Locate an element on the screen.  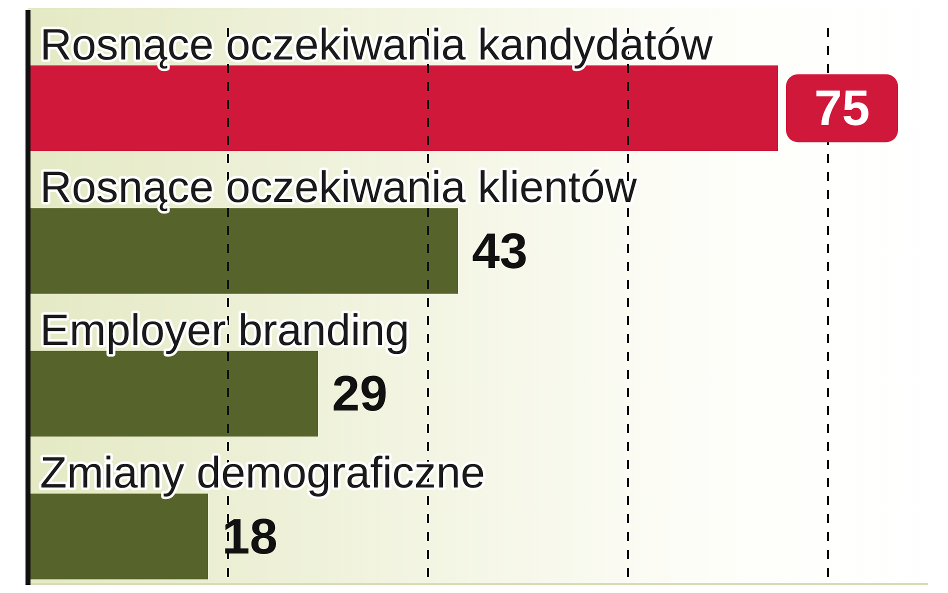
y-tick-label: Rosnące oczekiwania kandydatów is located at coordinates (376, 45).